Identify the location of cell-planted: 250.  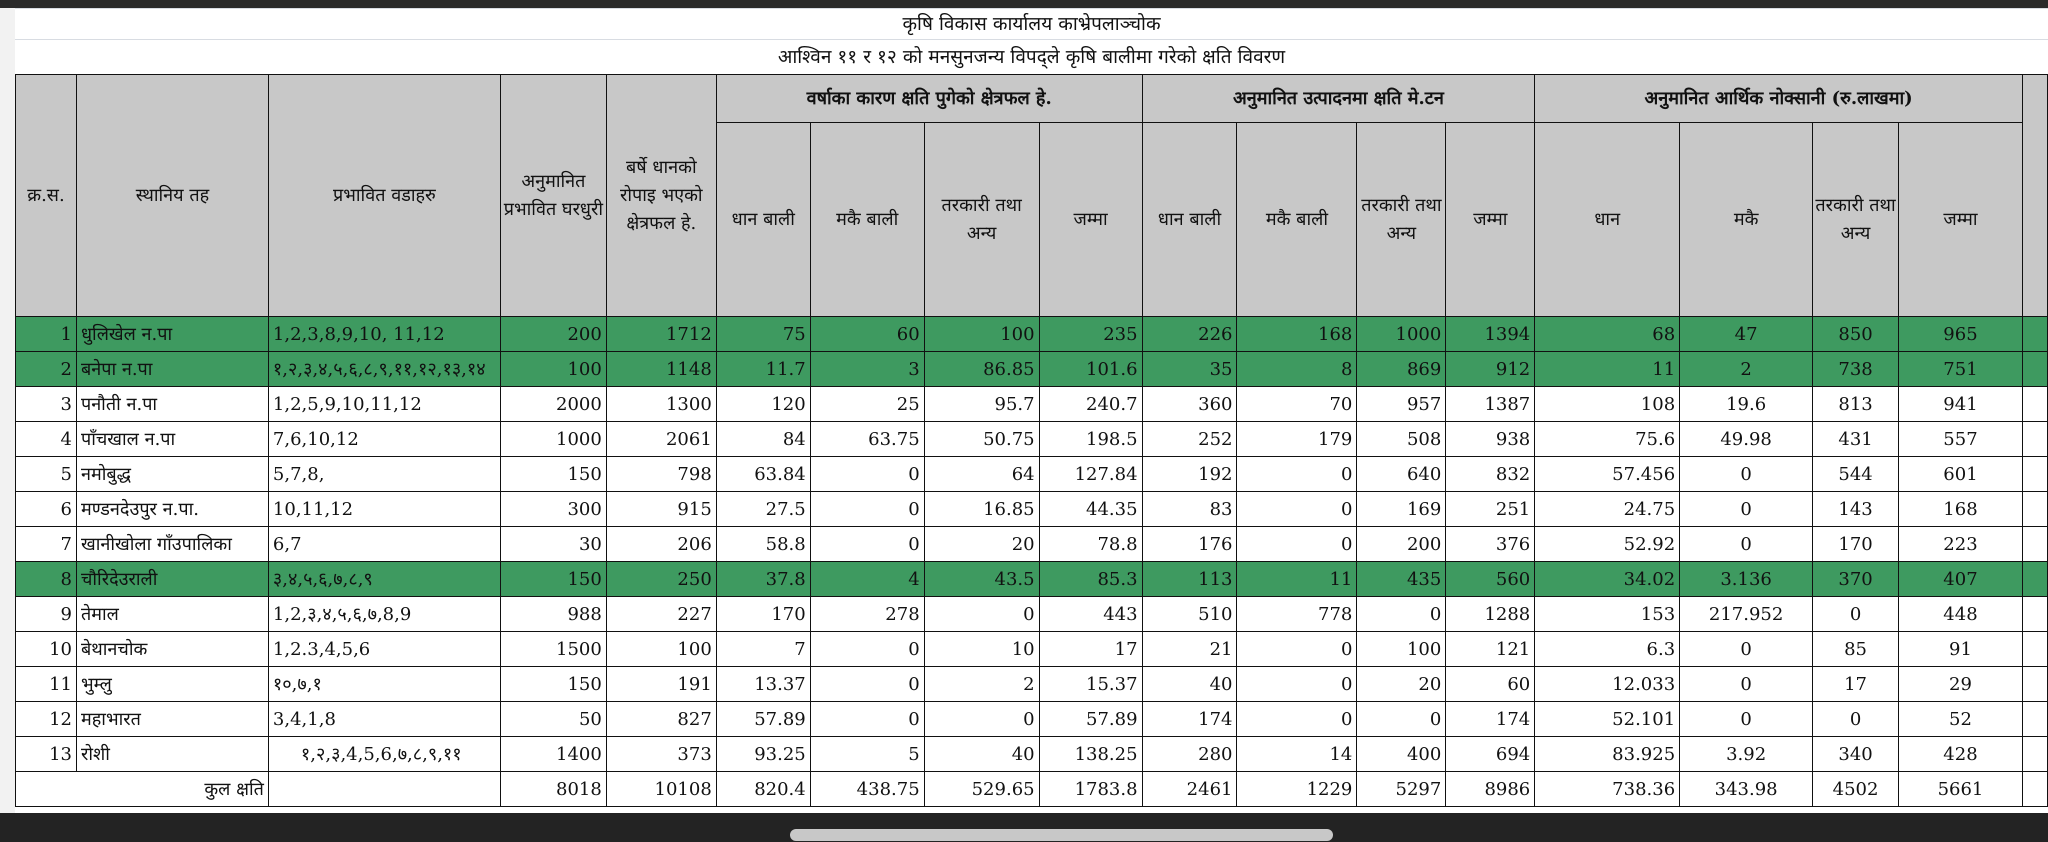
(661, 579).